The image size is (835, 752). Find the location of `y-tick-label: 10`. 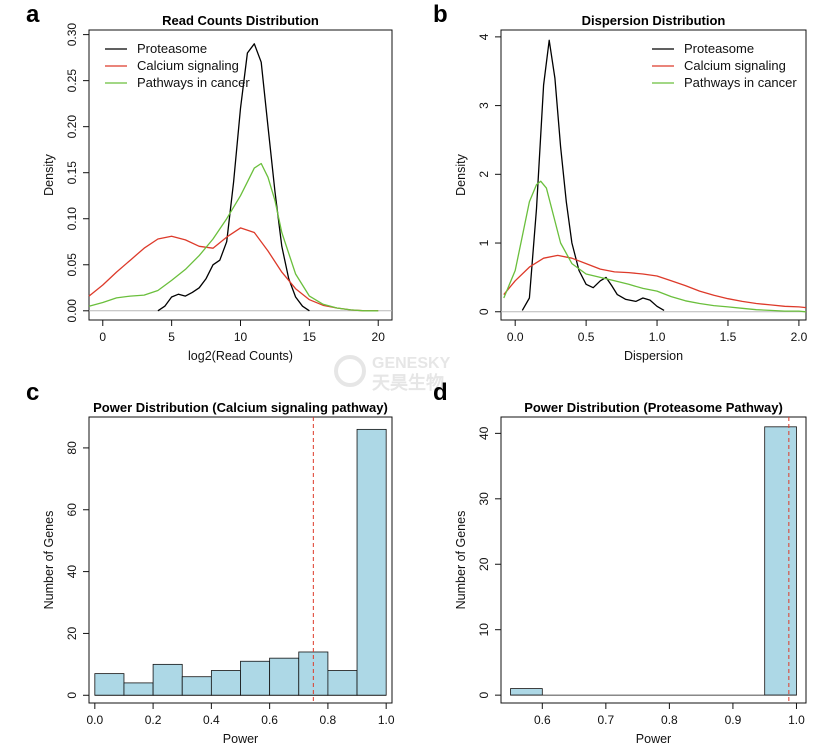

y-tick-label: 10 is located at coordinates (484, 630).